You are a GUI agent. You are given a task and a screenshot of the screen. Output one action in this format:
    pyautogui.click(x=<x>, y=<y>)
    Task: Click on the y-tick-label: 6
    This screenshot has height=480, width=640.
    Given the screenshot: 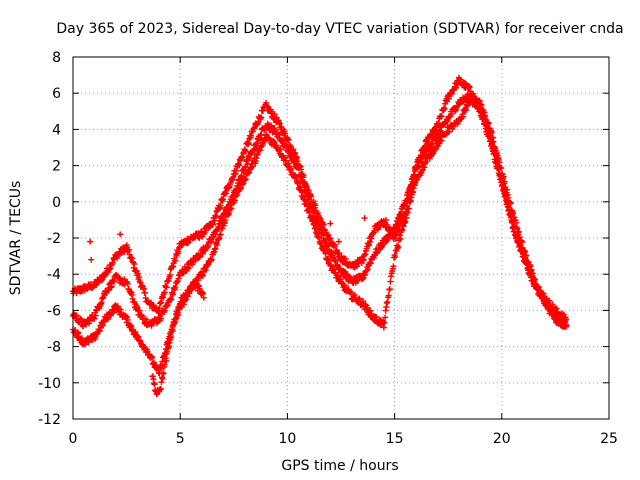 What is the action you would take?
    pyautogui.click(x=56, y=94)
    